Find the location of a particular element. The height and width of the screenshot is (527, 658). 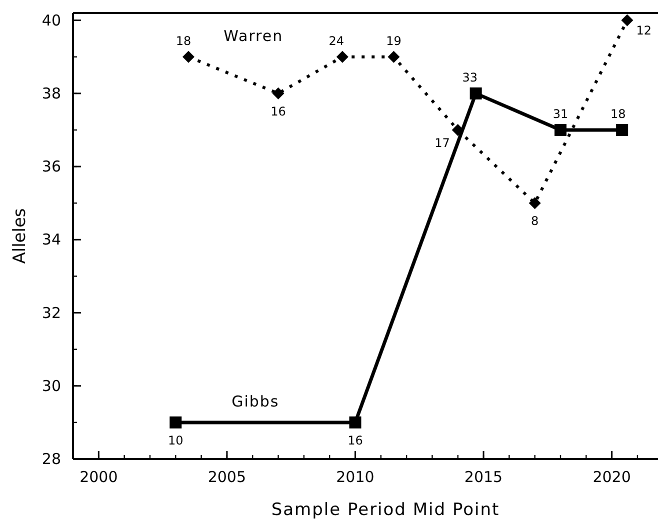

x-tick-label: 2015 is located at coordinates (483, 477).